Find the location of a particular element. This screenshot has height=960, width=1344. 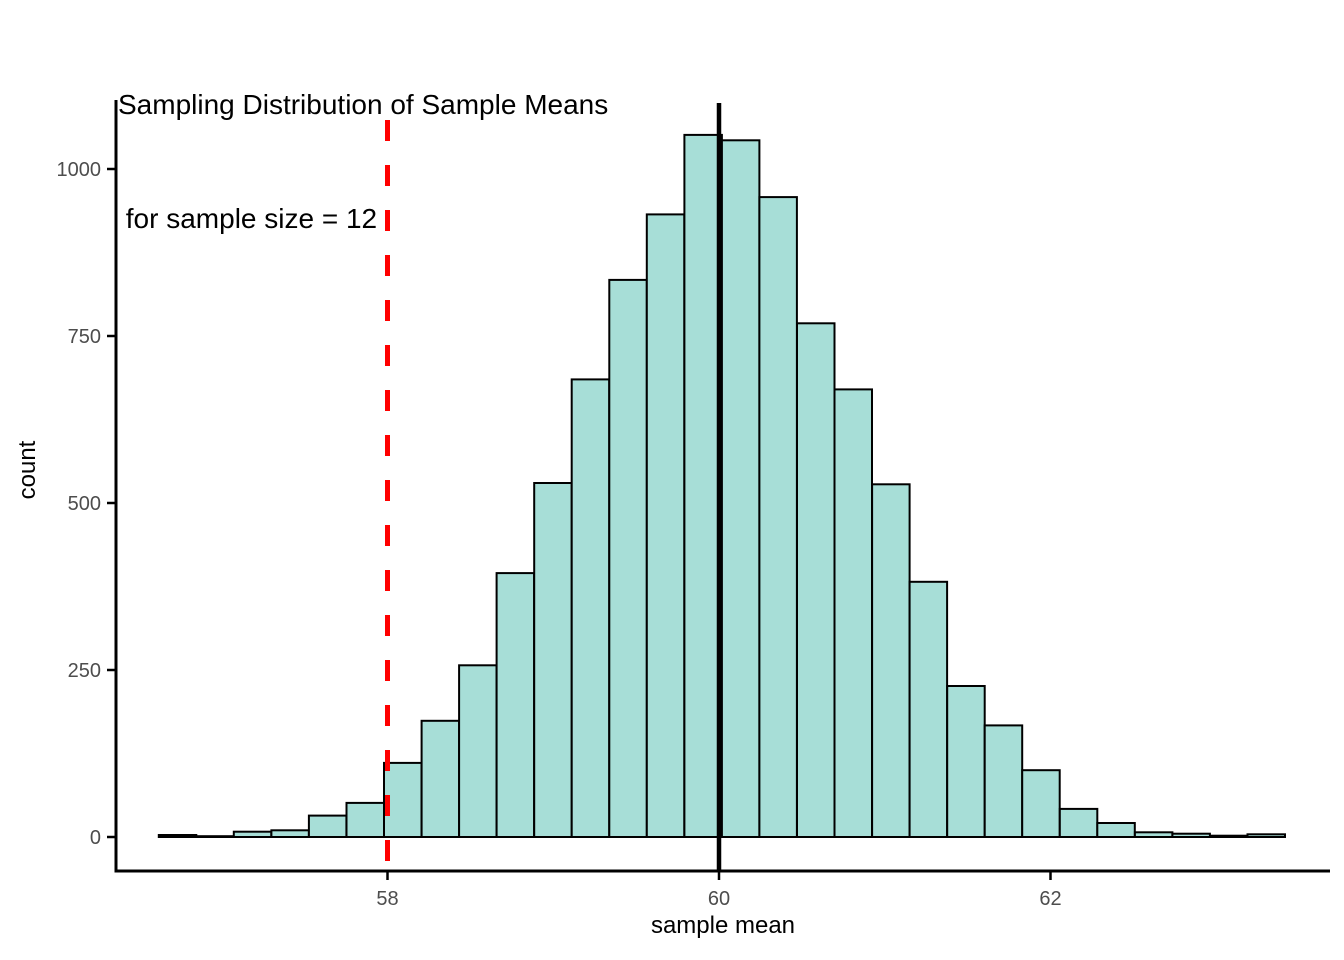

x-axis-tick-label: 58 is located at coordinates (387, 899).